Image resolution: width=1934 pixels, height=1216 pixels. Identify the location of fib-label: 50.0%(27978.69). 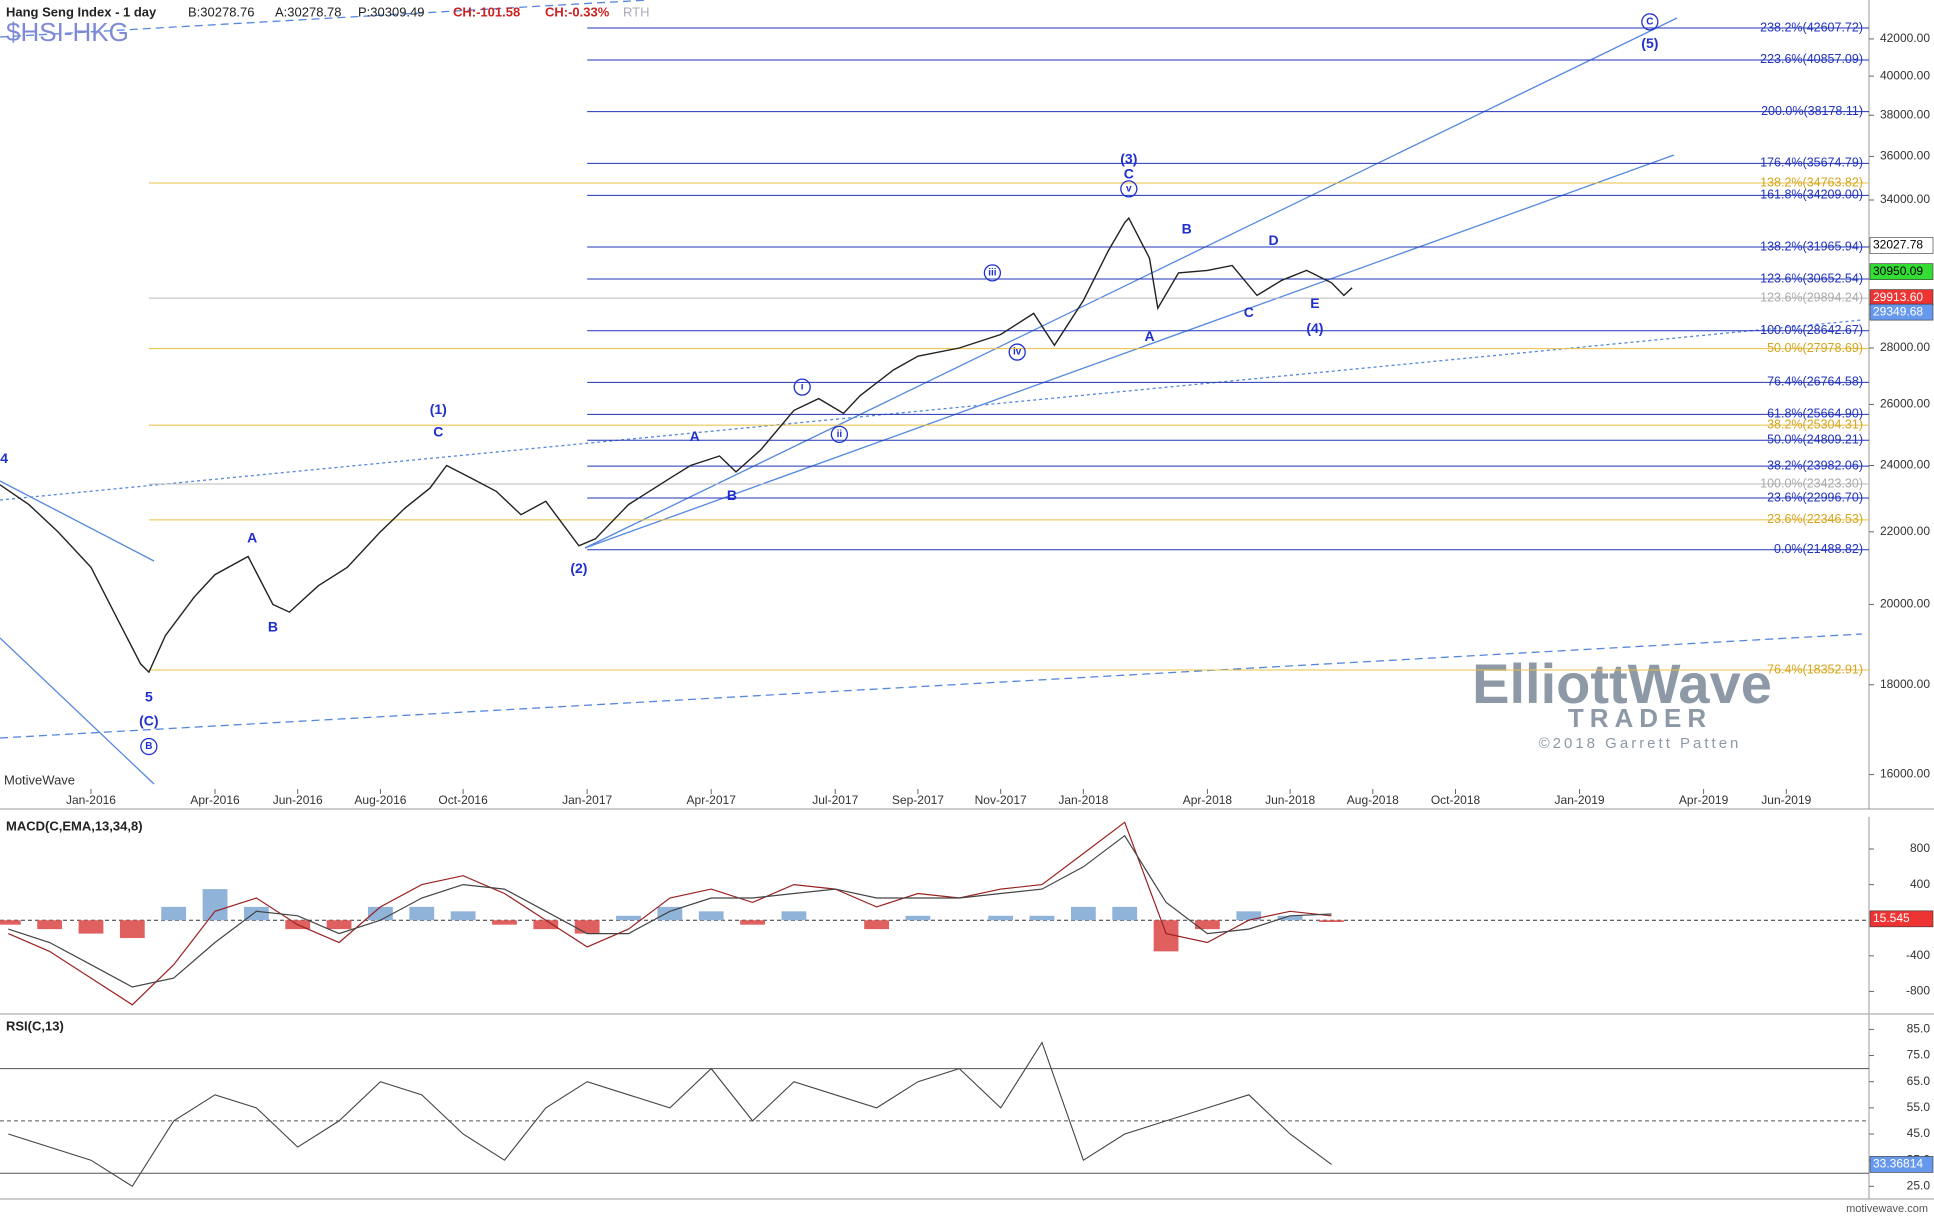
(1815, 348).